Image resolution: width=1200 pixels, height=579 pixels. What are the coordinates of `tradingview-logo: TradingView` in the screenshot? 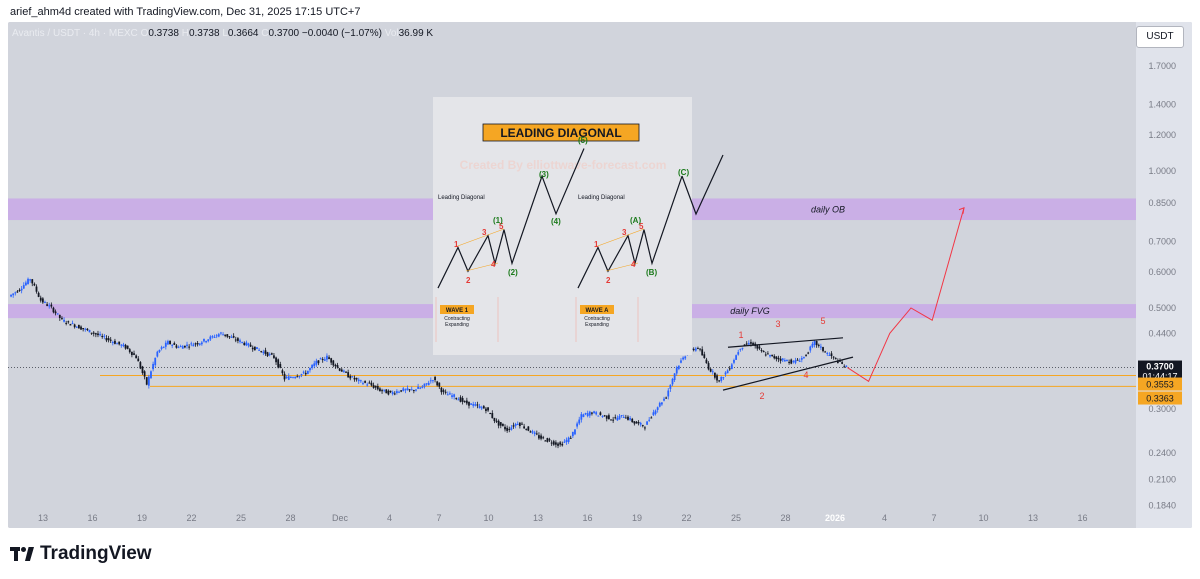 It's located at (81, 554).